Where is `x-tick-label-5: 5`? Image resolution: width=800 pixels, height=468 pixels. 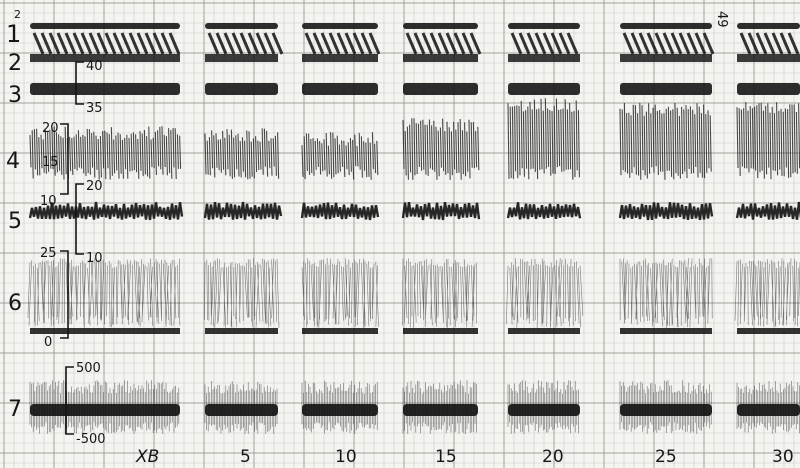
x-tick-label-5: 5 is located at coordinates (245, 457).